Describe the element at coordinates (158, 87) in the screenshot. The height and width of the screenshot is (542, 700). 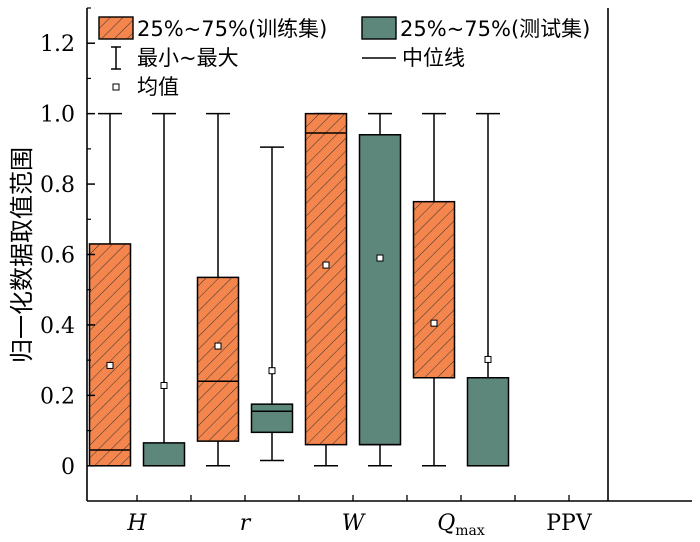
I see `legend-label-mean: 均值` at that location.